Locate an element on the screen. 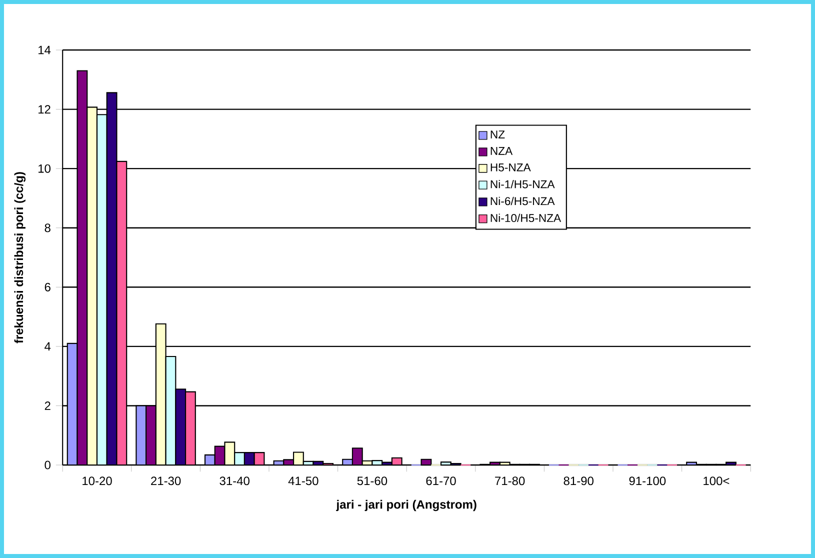  y-tick-label: 0 is located at coordinates (47, 465).